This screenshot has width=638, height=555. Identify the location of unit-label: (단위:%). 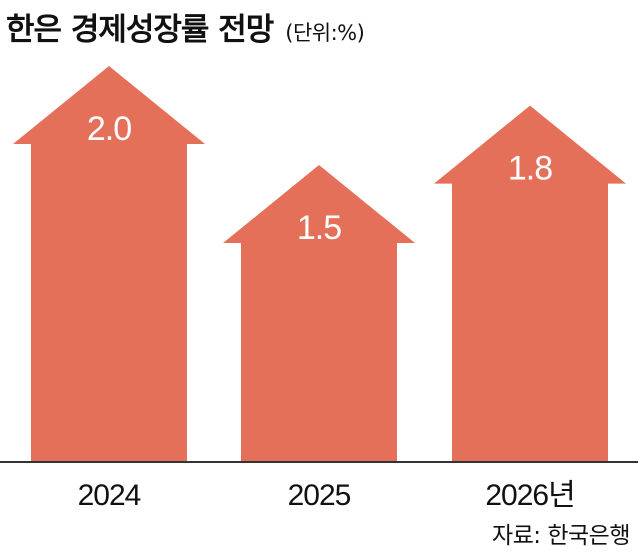
(325, 33).